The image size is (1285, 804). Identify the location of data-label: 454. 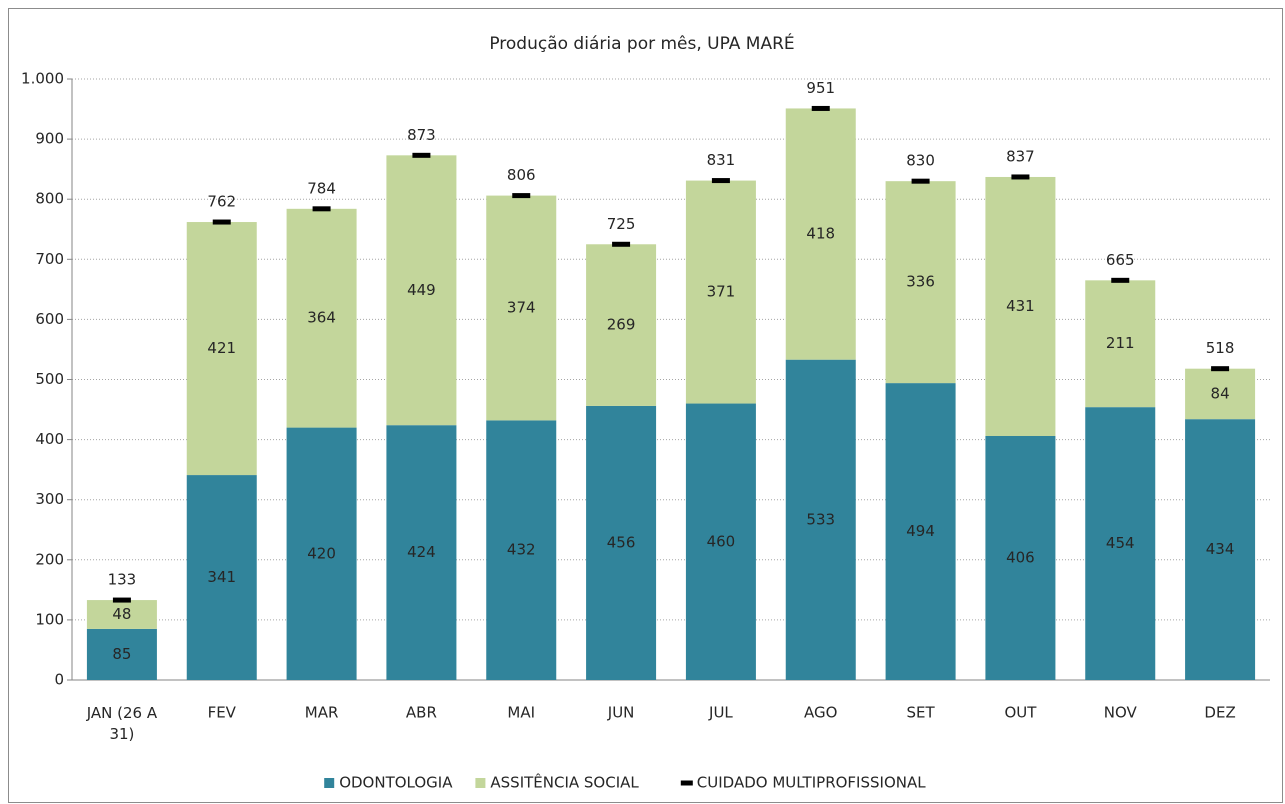
(1120, 543).